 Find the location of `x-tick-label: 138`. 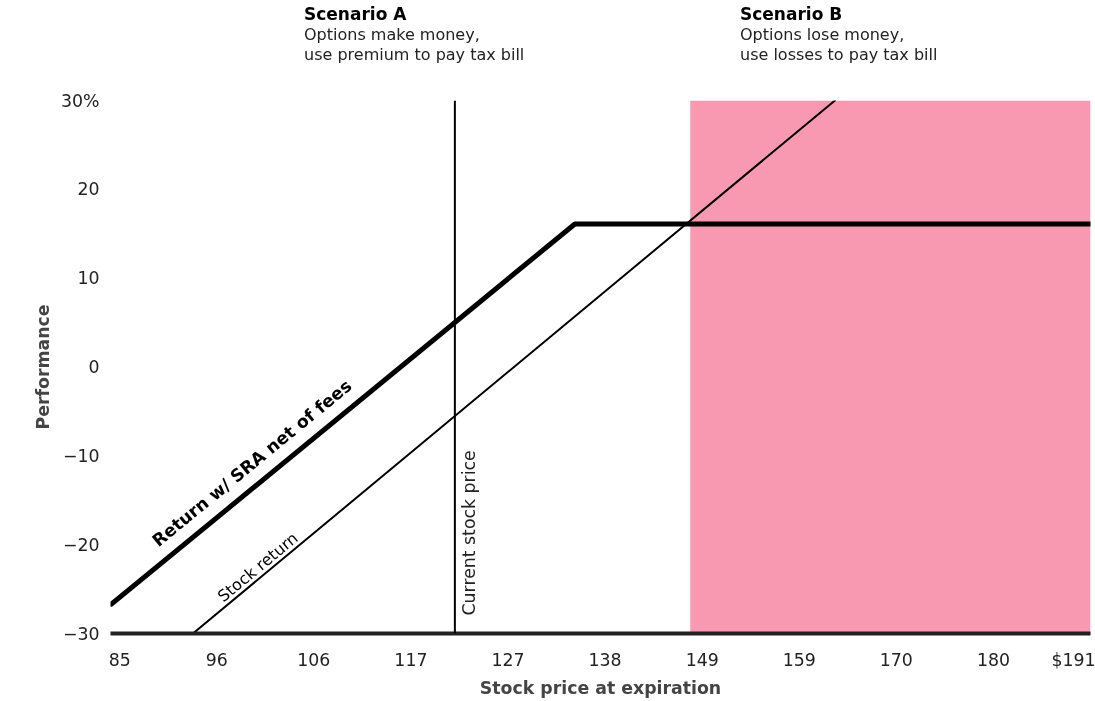

x-tick-label: 138 is located at coordinates (605, 659).